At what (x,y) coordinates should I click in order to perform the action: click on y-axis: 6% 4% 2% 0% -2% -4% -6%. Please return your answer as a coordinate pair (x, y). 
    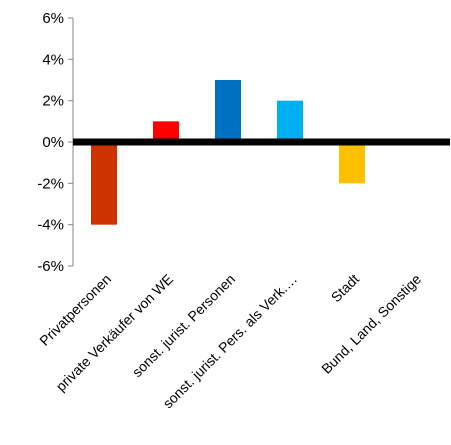
    Looking at the image, I should click on (55, 142).